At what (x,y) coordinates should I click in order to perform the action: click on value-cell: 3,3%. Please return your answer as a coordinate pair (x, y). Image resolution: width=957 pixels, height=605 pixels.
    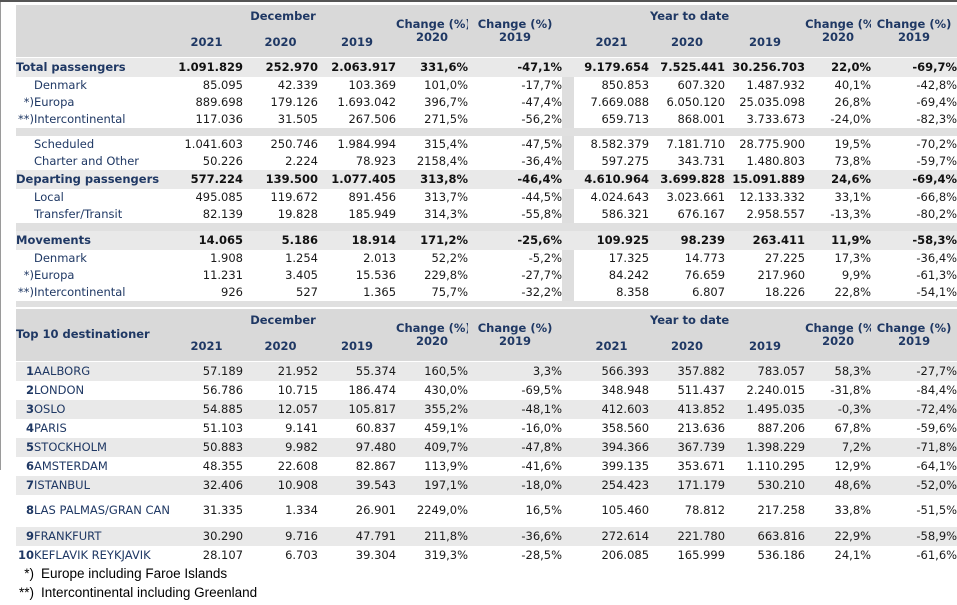
    Looking at the image, I should click on (515, 371).